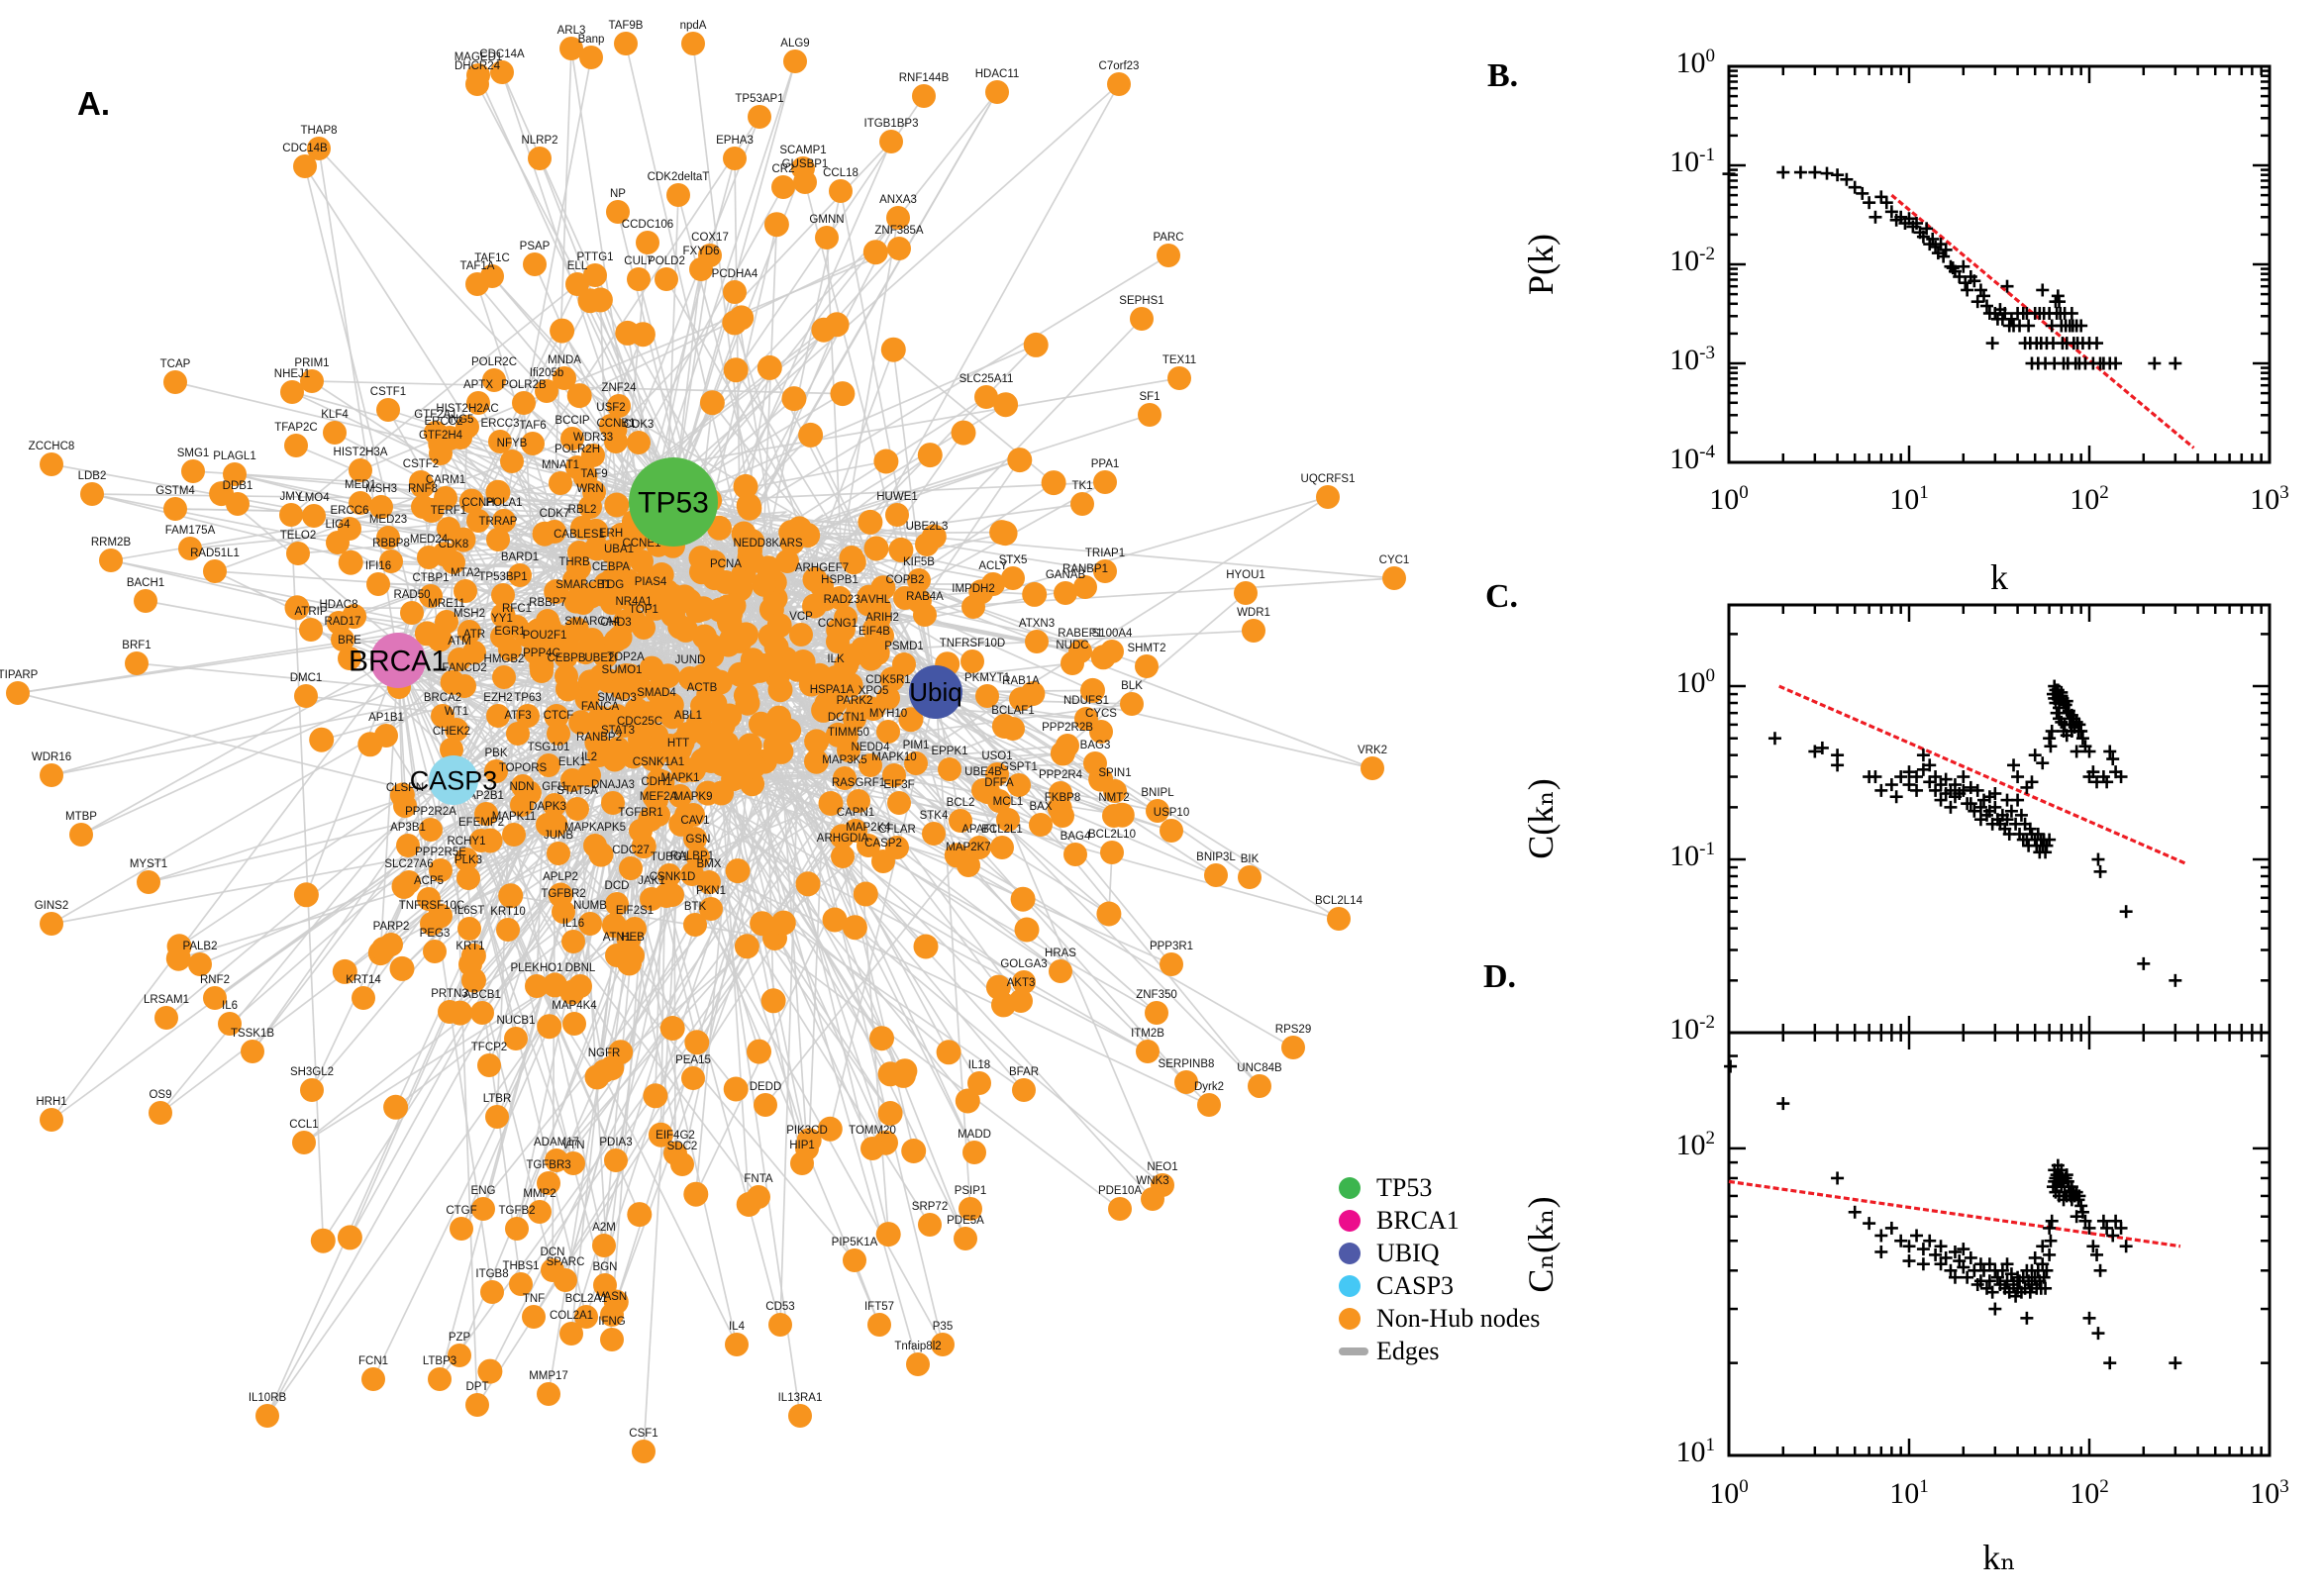 The width and height of the screenshot is (2323, 1596). Describe the element at coordinates (1112, 835) in the screenshot. I see `network-node-label: BCL2L10` at that location.